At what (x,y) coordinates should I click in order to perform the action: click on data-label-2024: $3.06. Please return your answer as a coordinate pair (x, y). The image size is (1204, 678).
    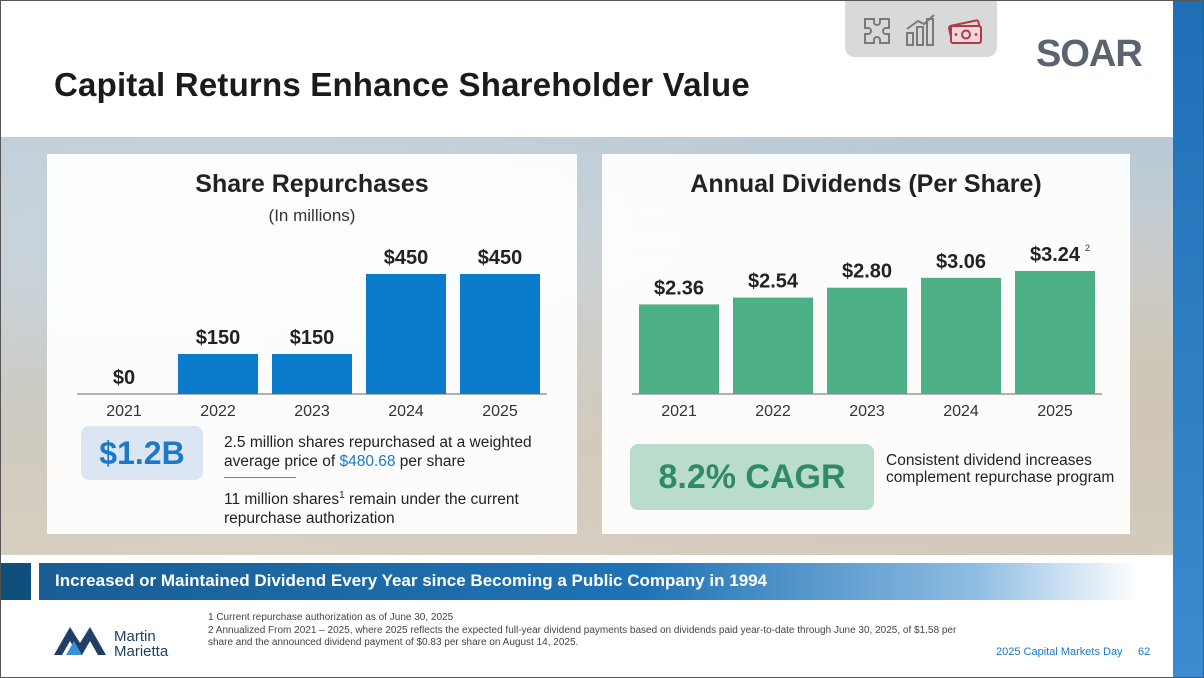
    Looking at the image, I should click on (961, 262).